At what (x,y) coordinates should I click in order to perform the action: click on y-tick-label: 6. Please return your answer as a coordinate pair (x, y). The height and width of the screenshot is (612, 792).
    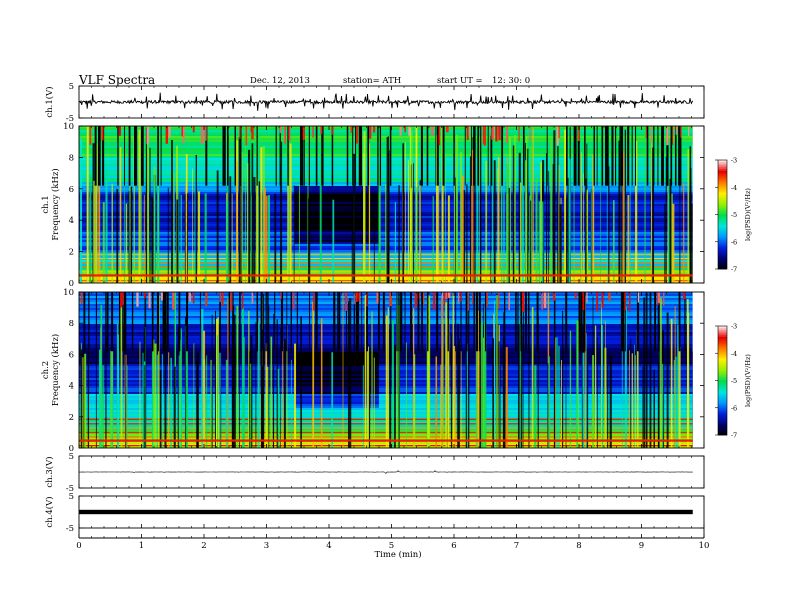
    Looking at the image, I should click on (71, 355).